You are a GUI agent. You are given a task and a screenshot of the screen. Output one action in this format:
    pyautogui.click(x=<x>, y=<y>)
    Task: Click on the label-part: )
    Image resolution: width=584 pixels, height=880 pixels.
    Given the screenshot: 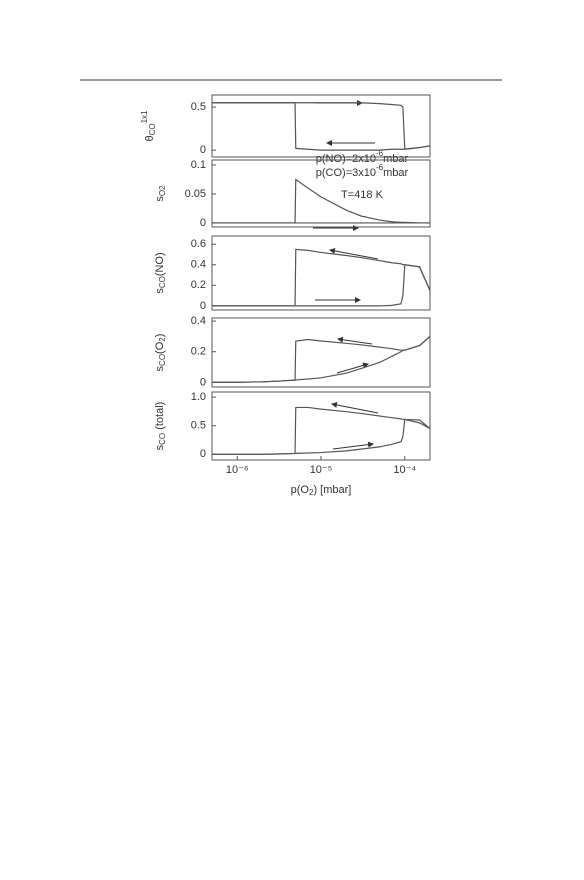 What is the action you would take?
    pyautogui.click(x=160, y=336)
    